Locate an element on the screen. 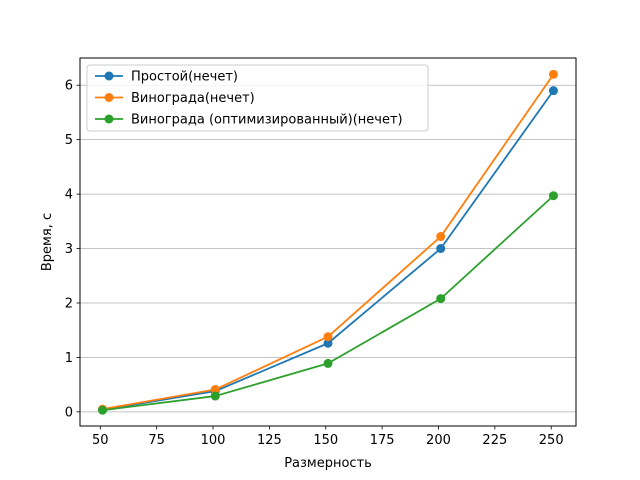  legend-entry: Винограда (оптимизированный)(нечет) is located at coordinates (267, 120).